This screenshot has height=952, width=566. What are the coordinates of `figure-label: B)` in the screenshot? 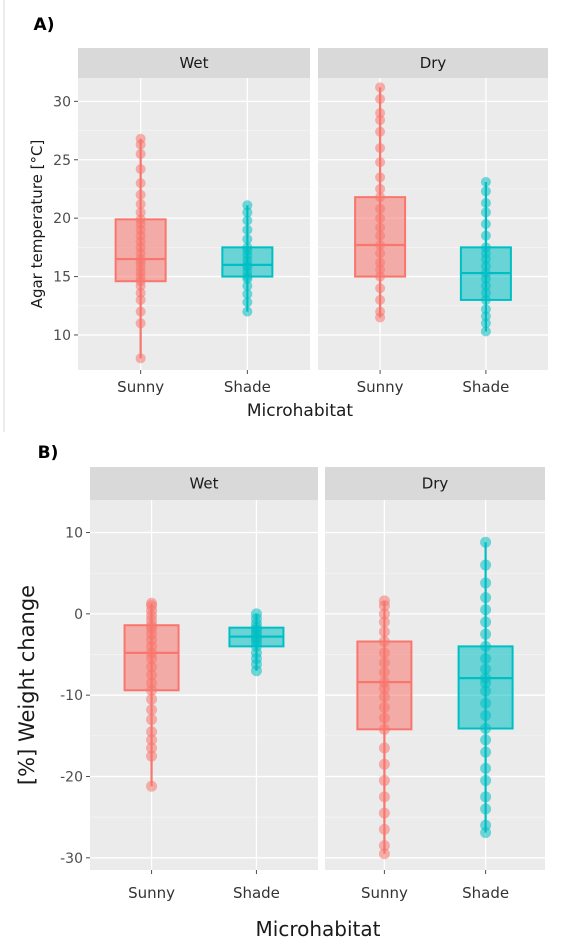 It's located at (48, 453).